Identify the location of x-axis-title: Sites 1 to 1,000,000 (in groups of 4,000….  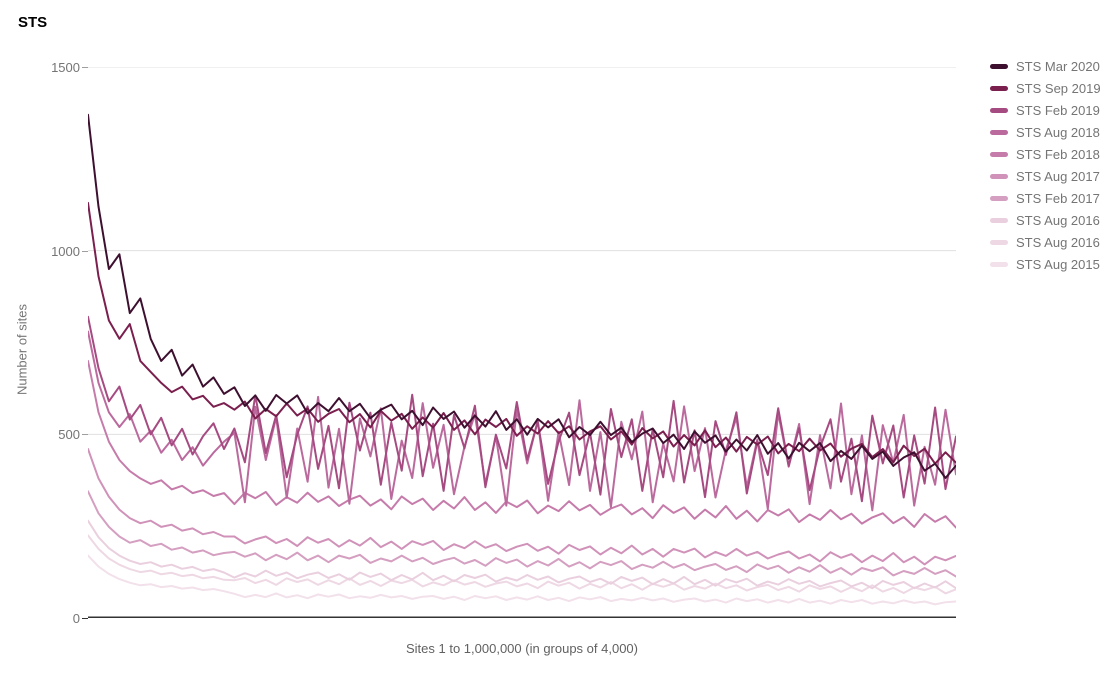
(522, 648).